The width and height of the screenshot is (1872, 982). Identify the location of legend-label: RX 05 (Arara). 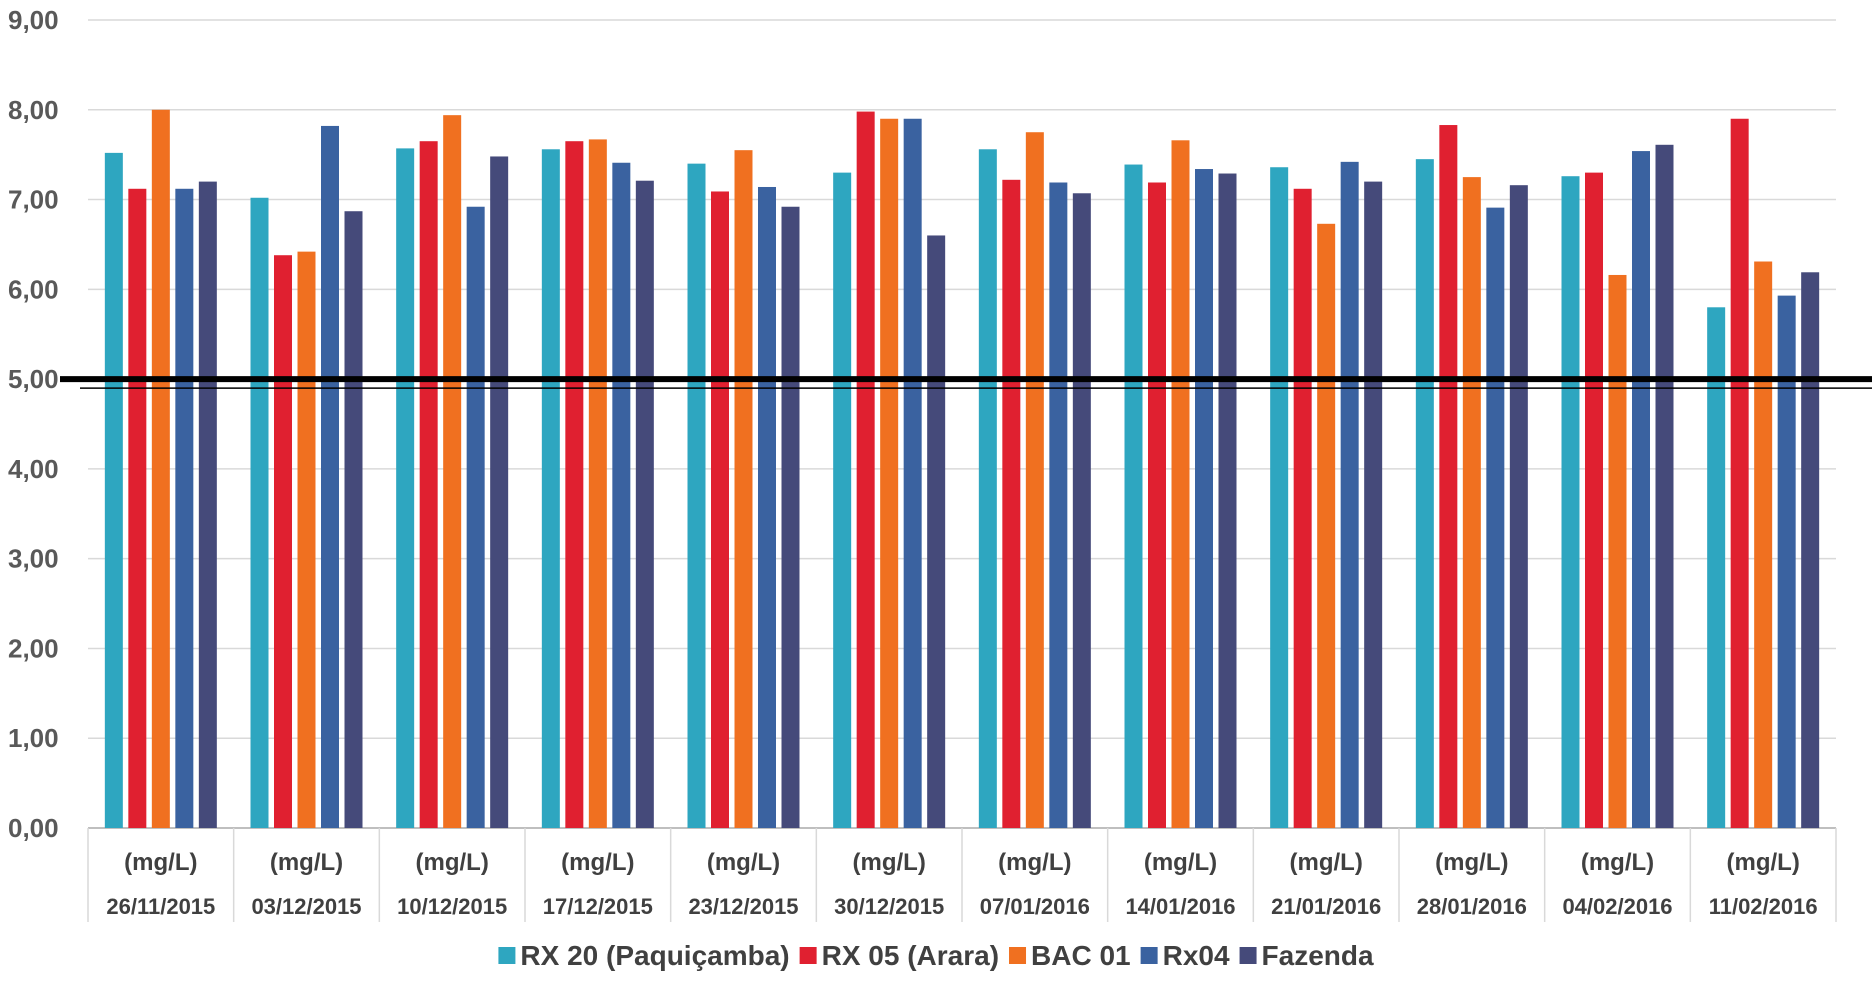
(910, 955).